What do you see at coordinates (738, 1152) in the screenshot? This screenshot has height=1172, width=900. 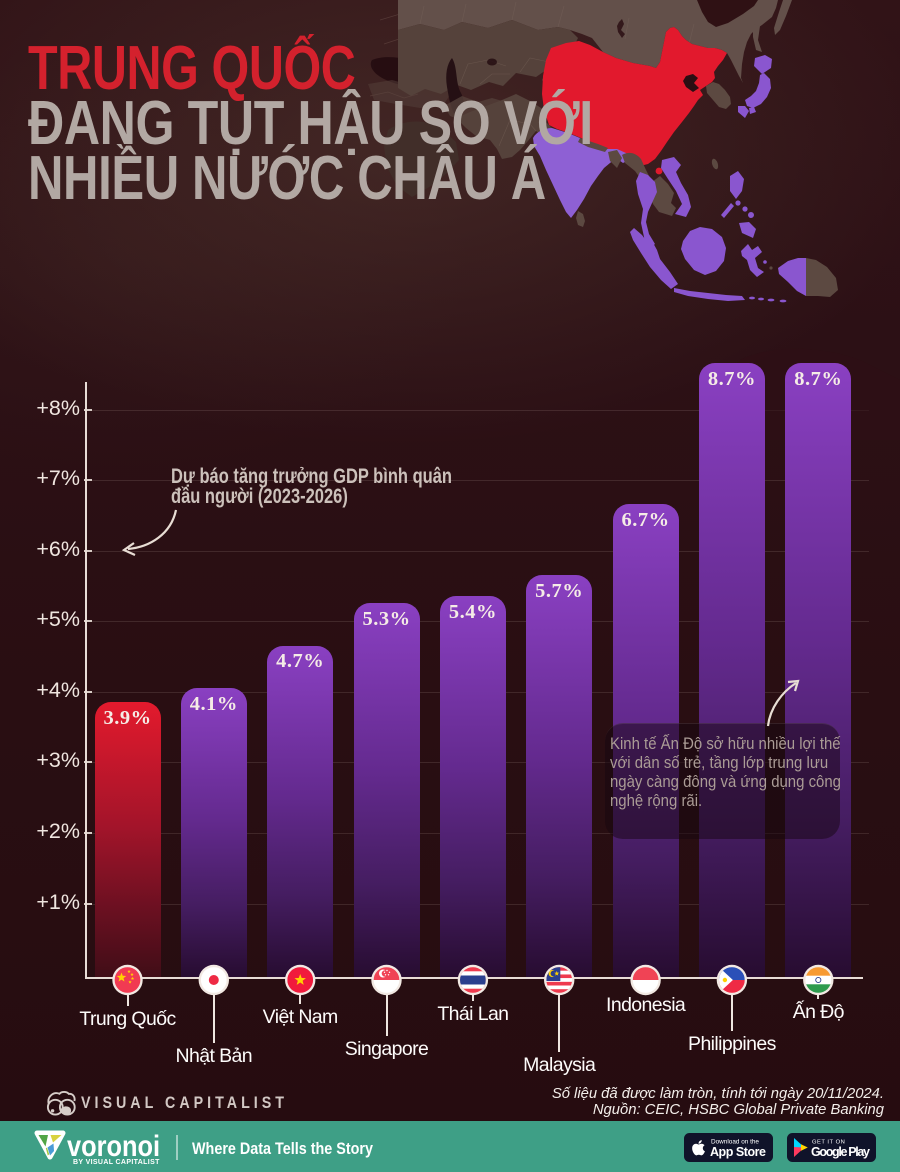 I see `svg-text: App Store` at bounding box center [738, 1152].